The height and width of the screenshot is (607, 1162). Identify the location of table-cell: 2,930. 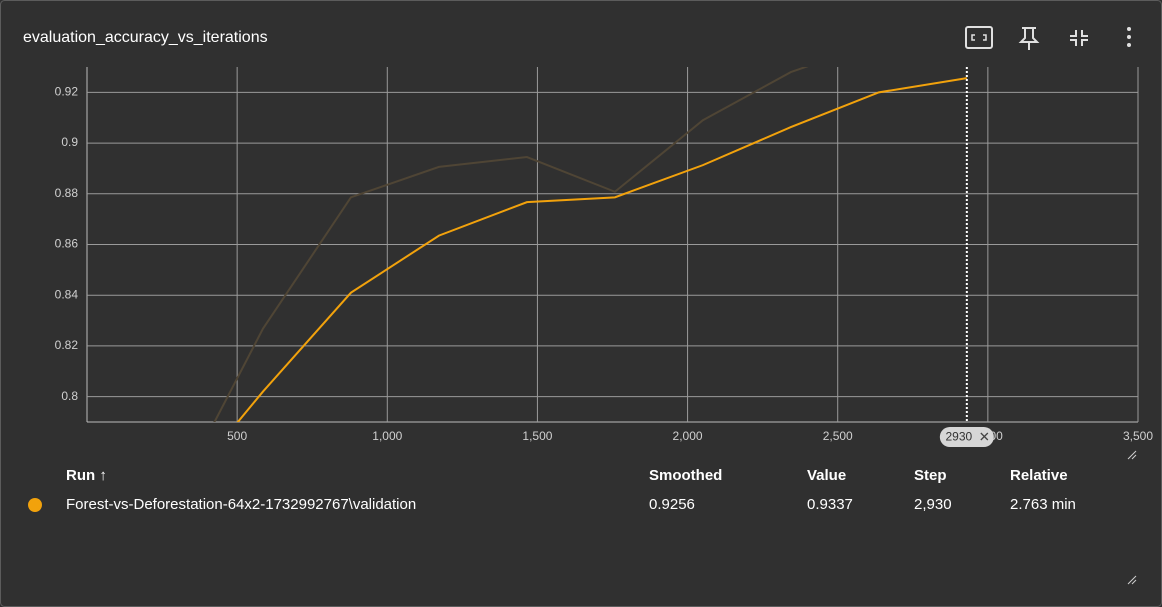
(933, 504).